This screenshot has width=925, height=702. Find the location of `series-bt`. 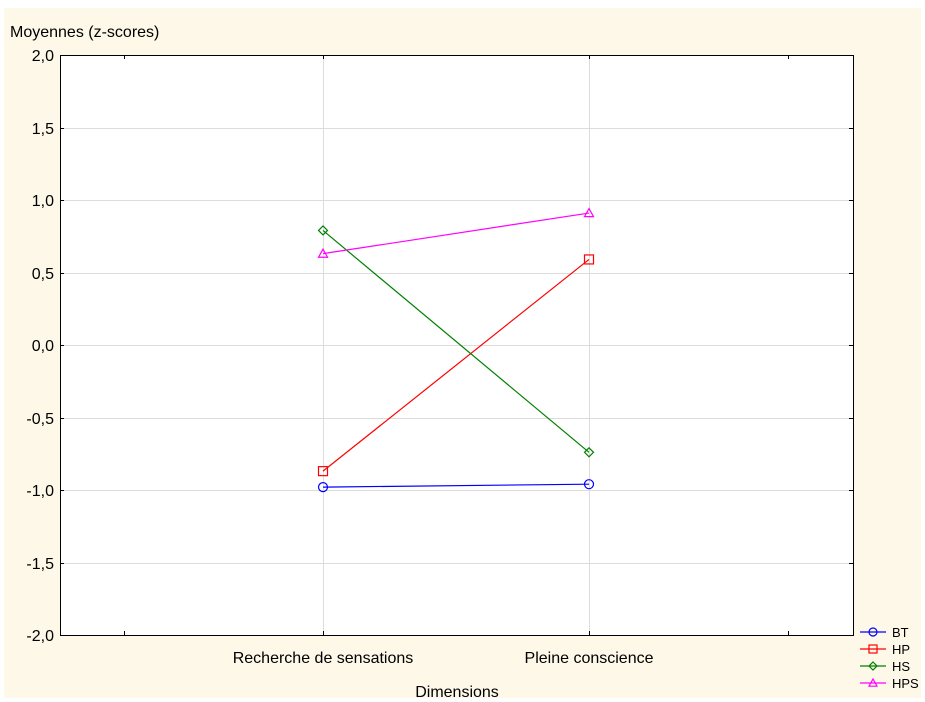

series-bt is located at coordinates (456, 486).